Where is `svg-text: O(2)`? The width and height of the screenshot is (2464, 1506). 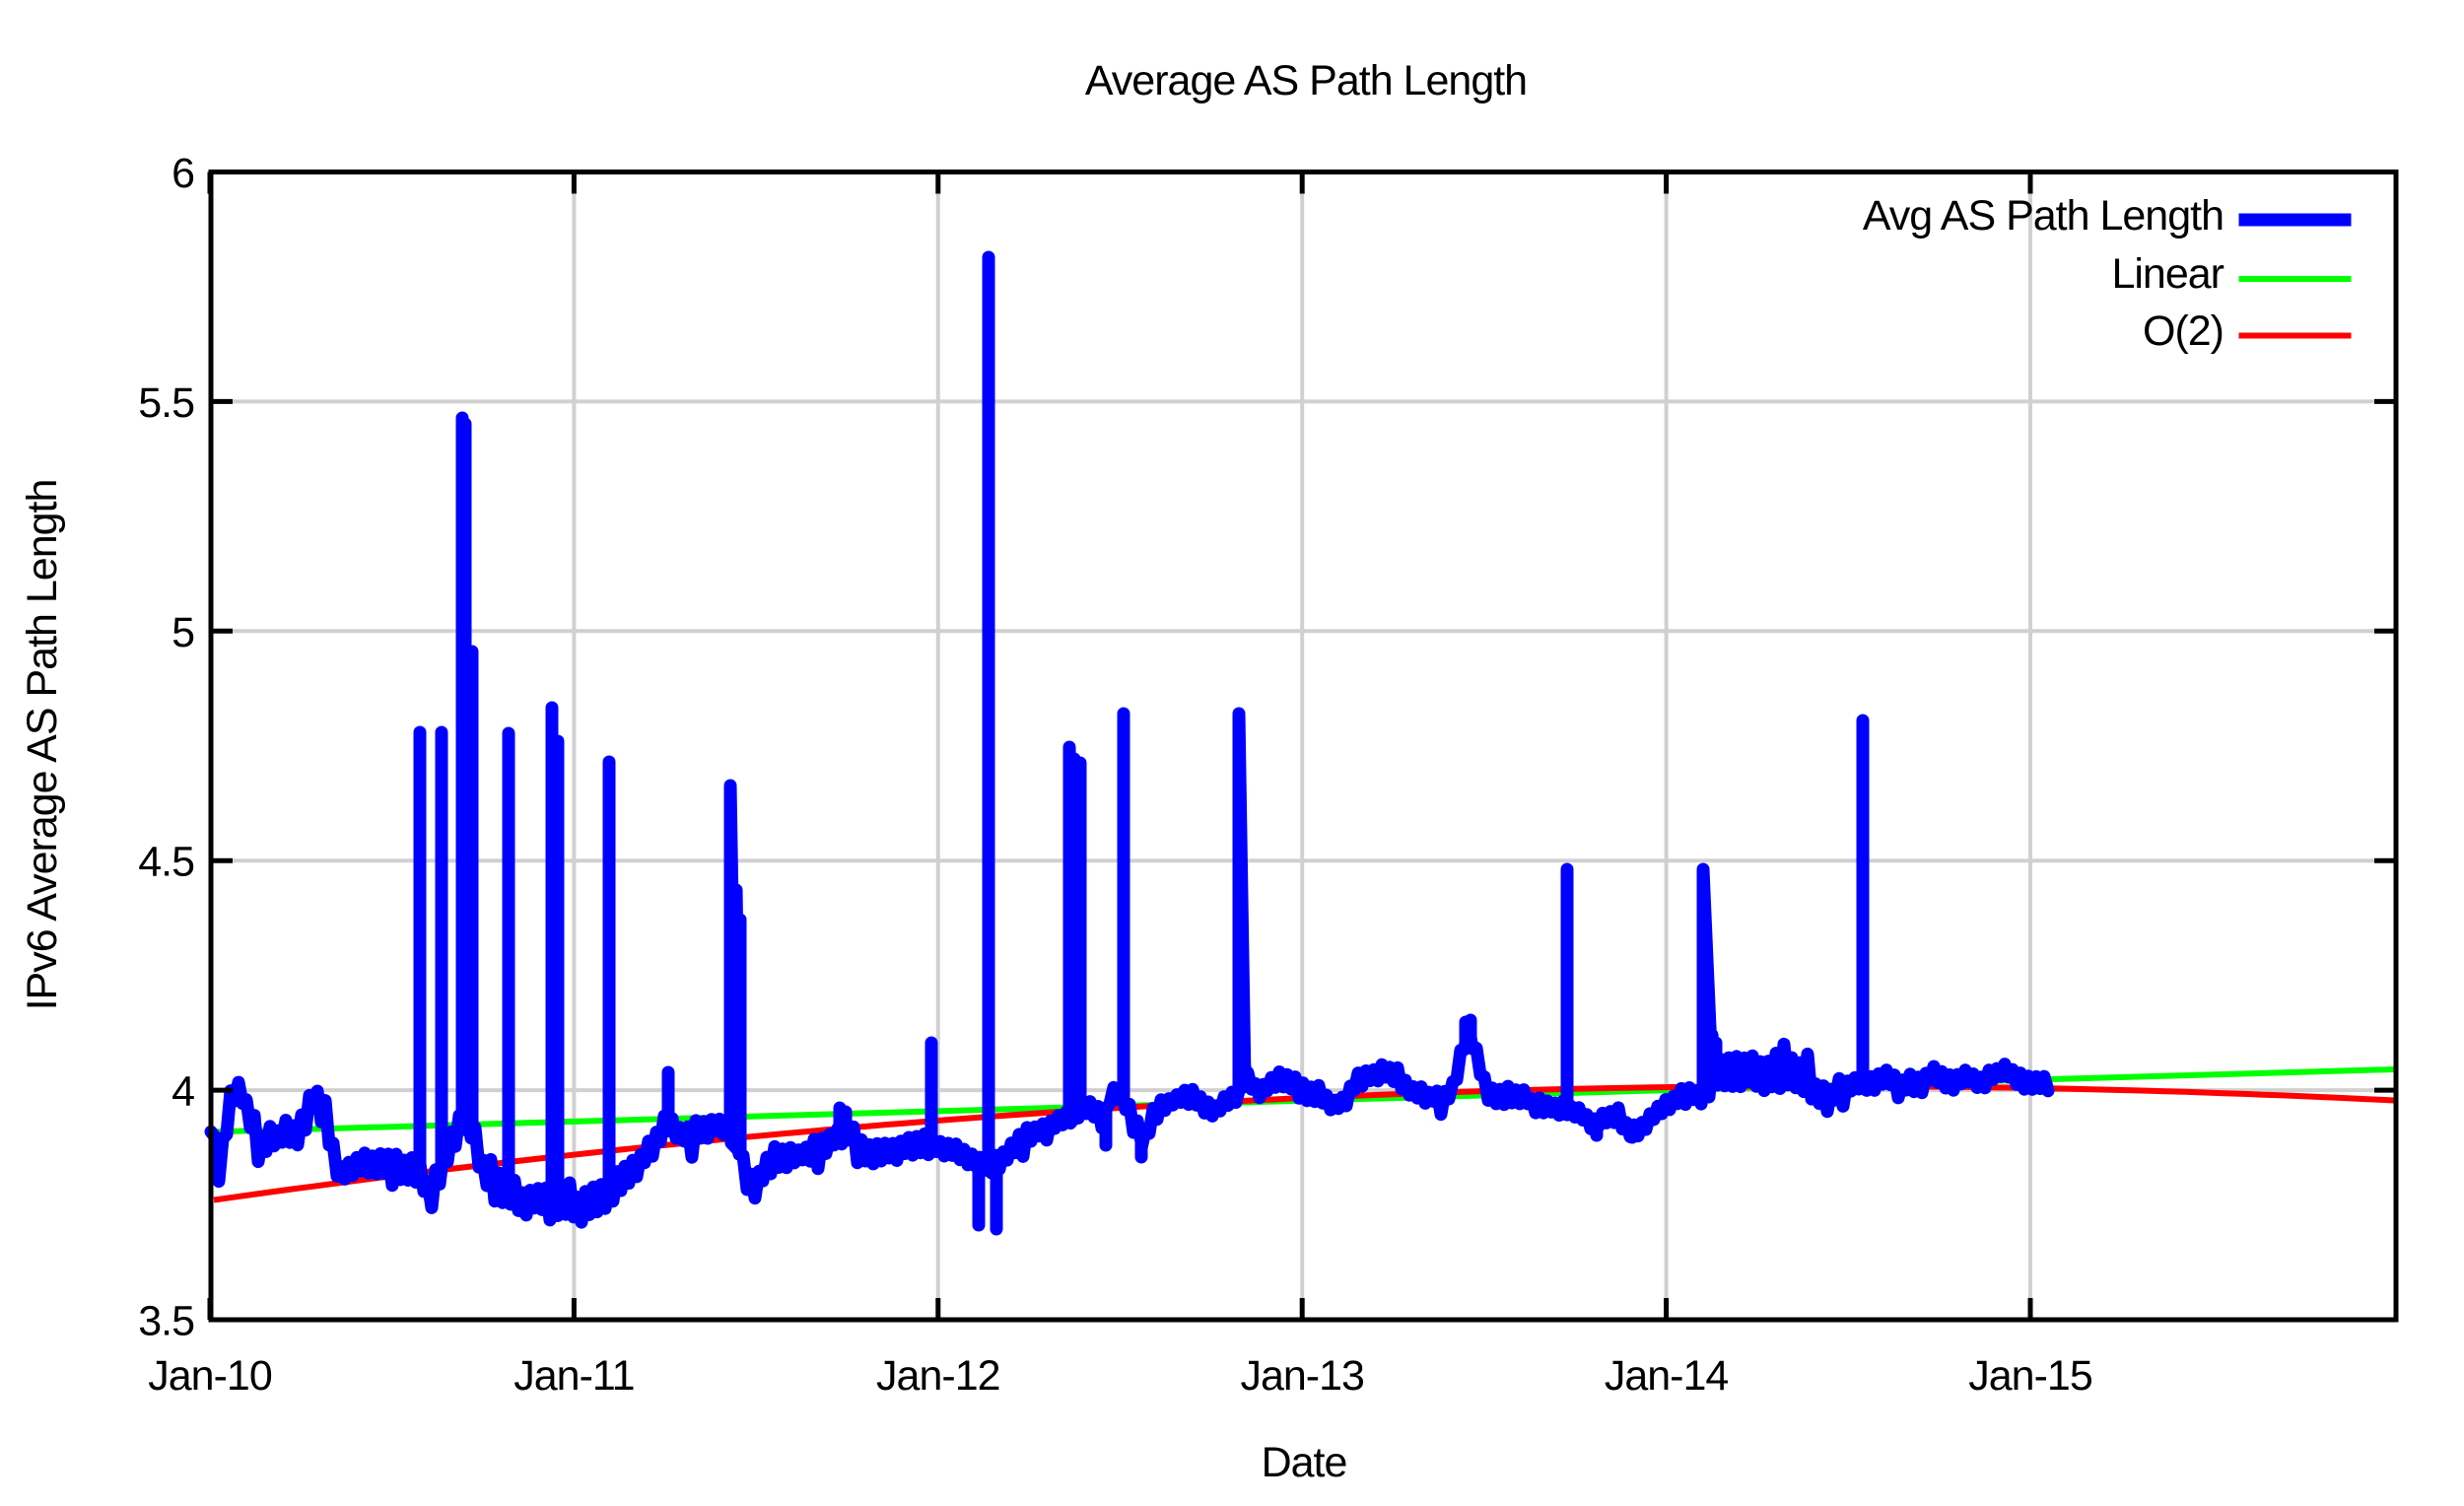 svg-text: O(2) is located at coordinates (2183, 331).